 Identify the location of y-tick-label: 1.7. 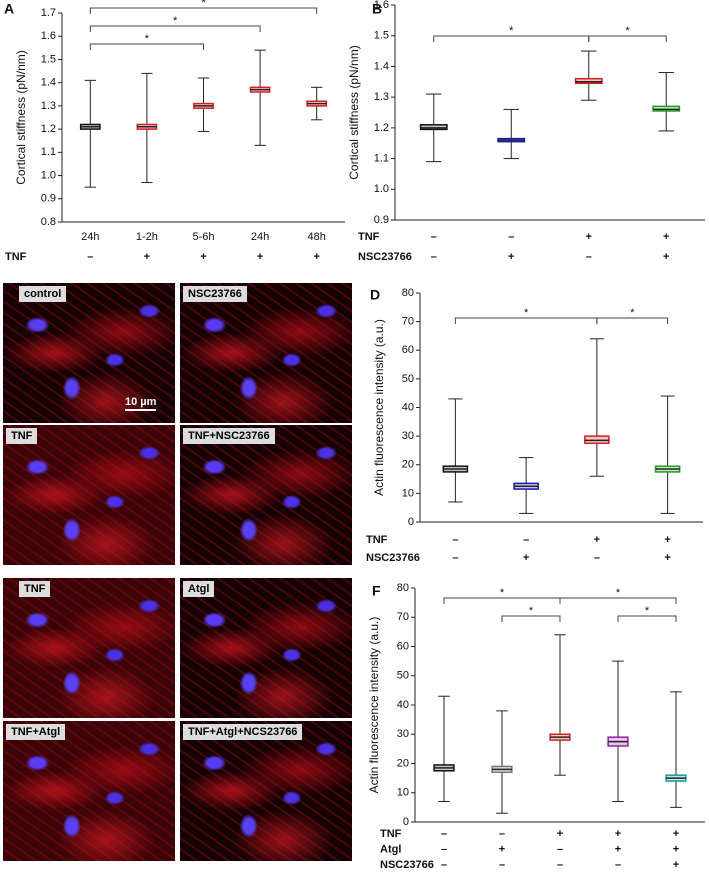
(48, 13).